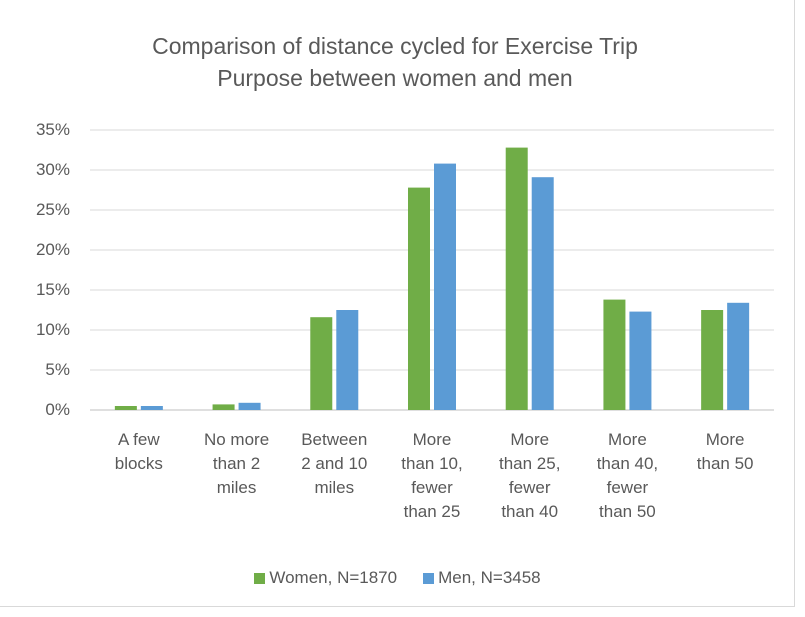 The height and width of the screenshot is (617, 805). What do you see at coordinates (52, 329) in the screenshot?
I see `y-tick-label: 10%` at bounding box center [52, 329].